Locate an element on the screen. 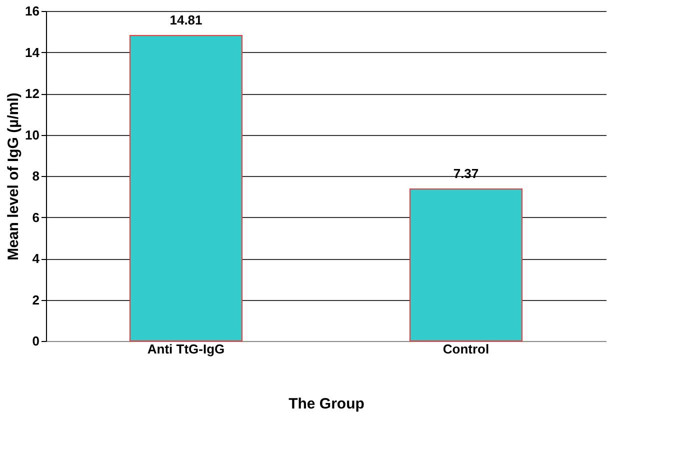  y-axis-title: Mean level of IgG (µ/ml) is located at coordinates (13, 176).